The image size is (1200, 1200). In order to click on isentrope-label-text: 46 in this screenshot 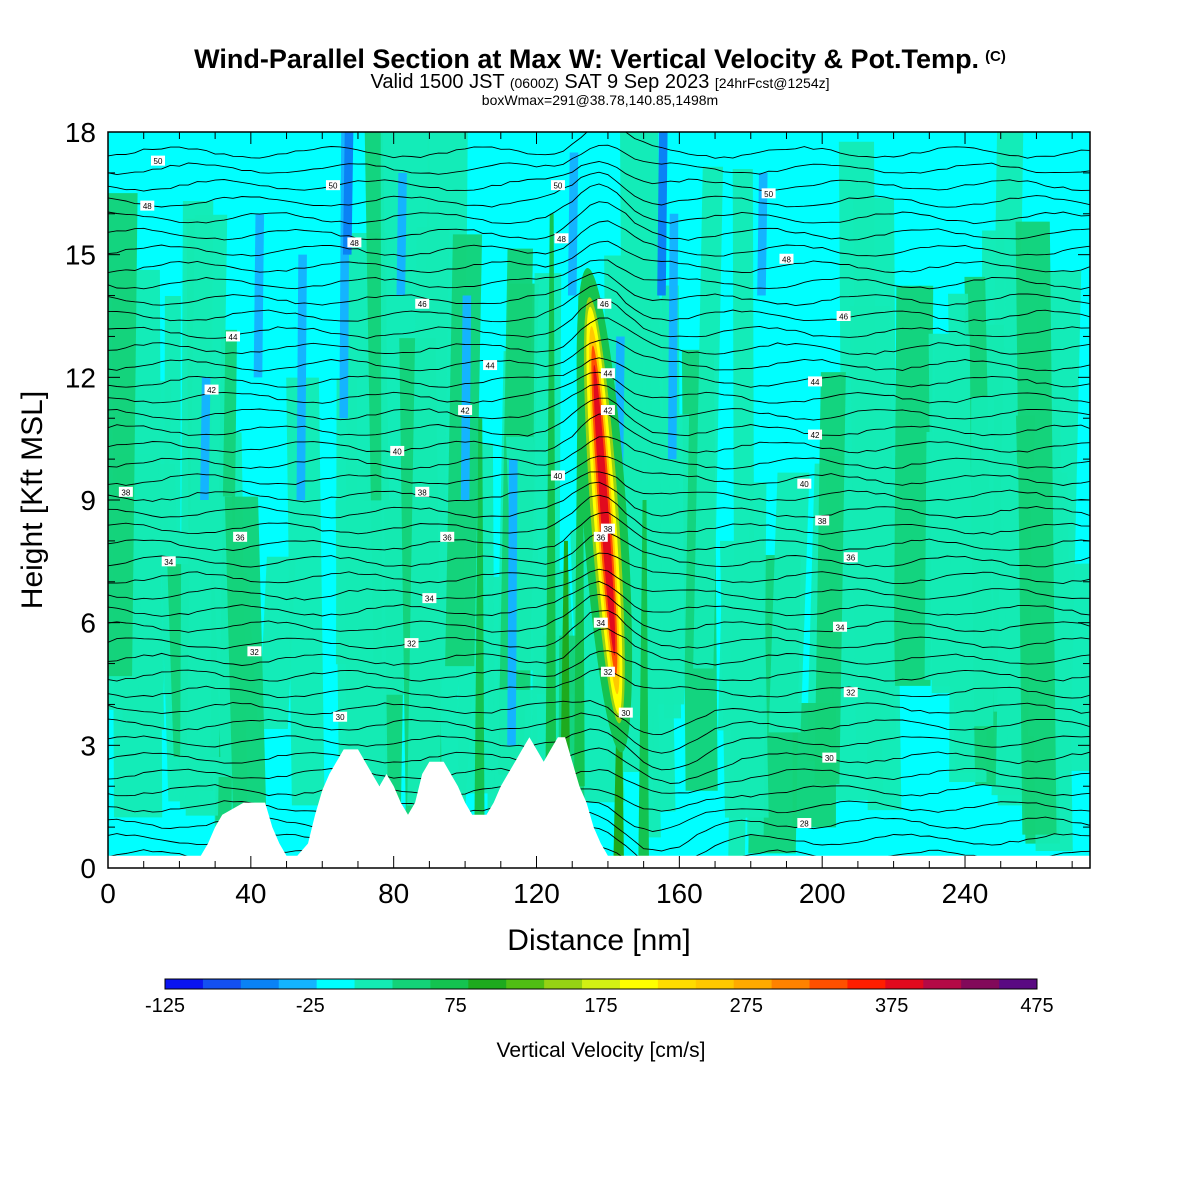, I will do `click(422, 304)`.